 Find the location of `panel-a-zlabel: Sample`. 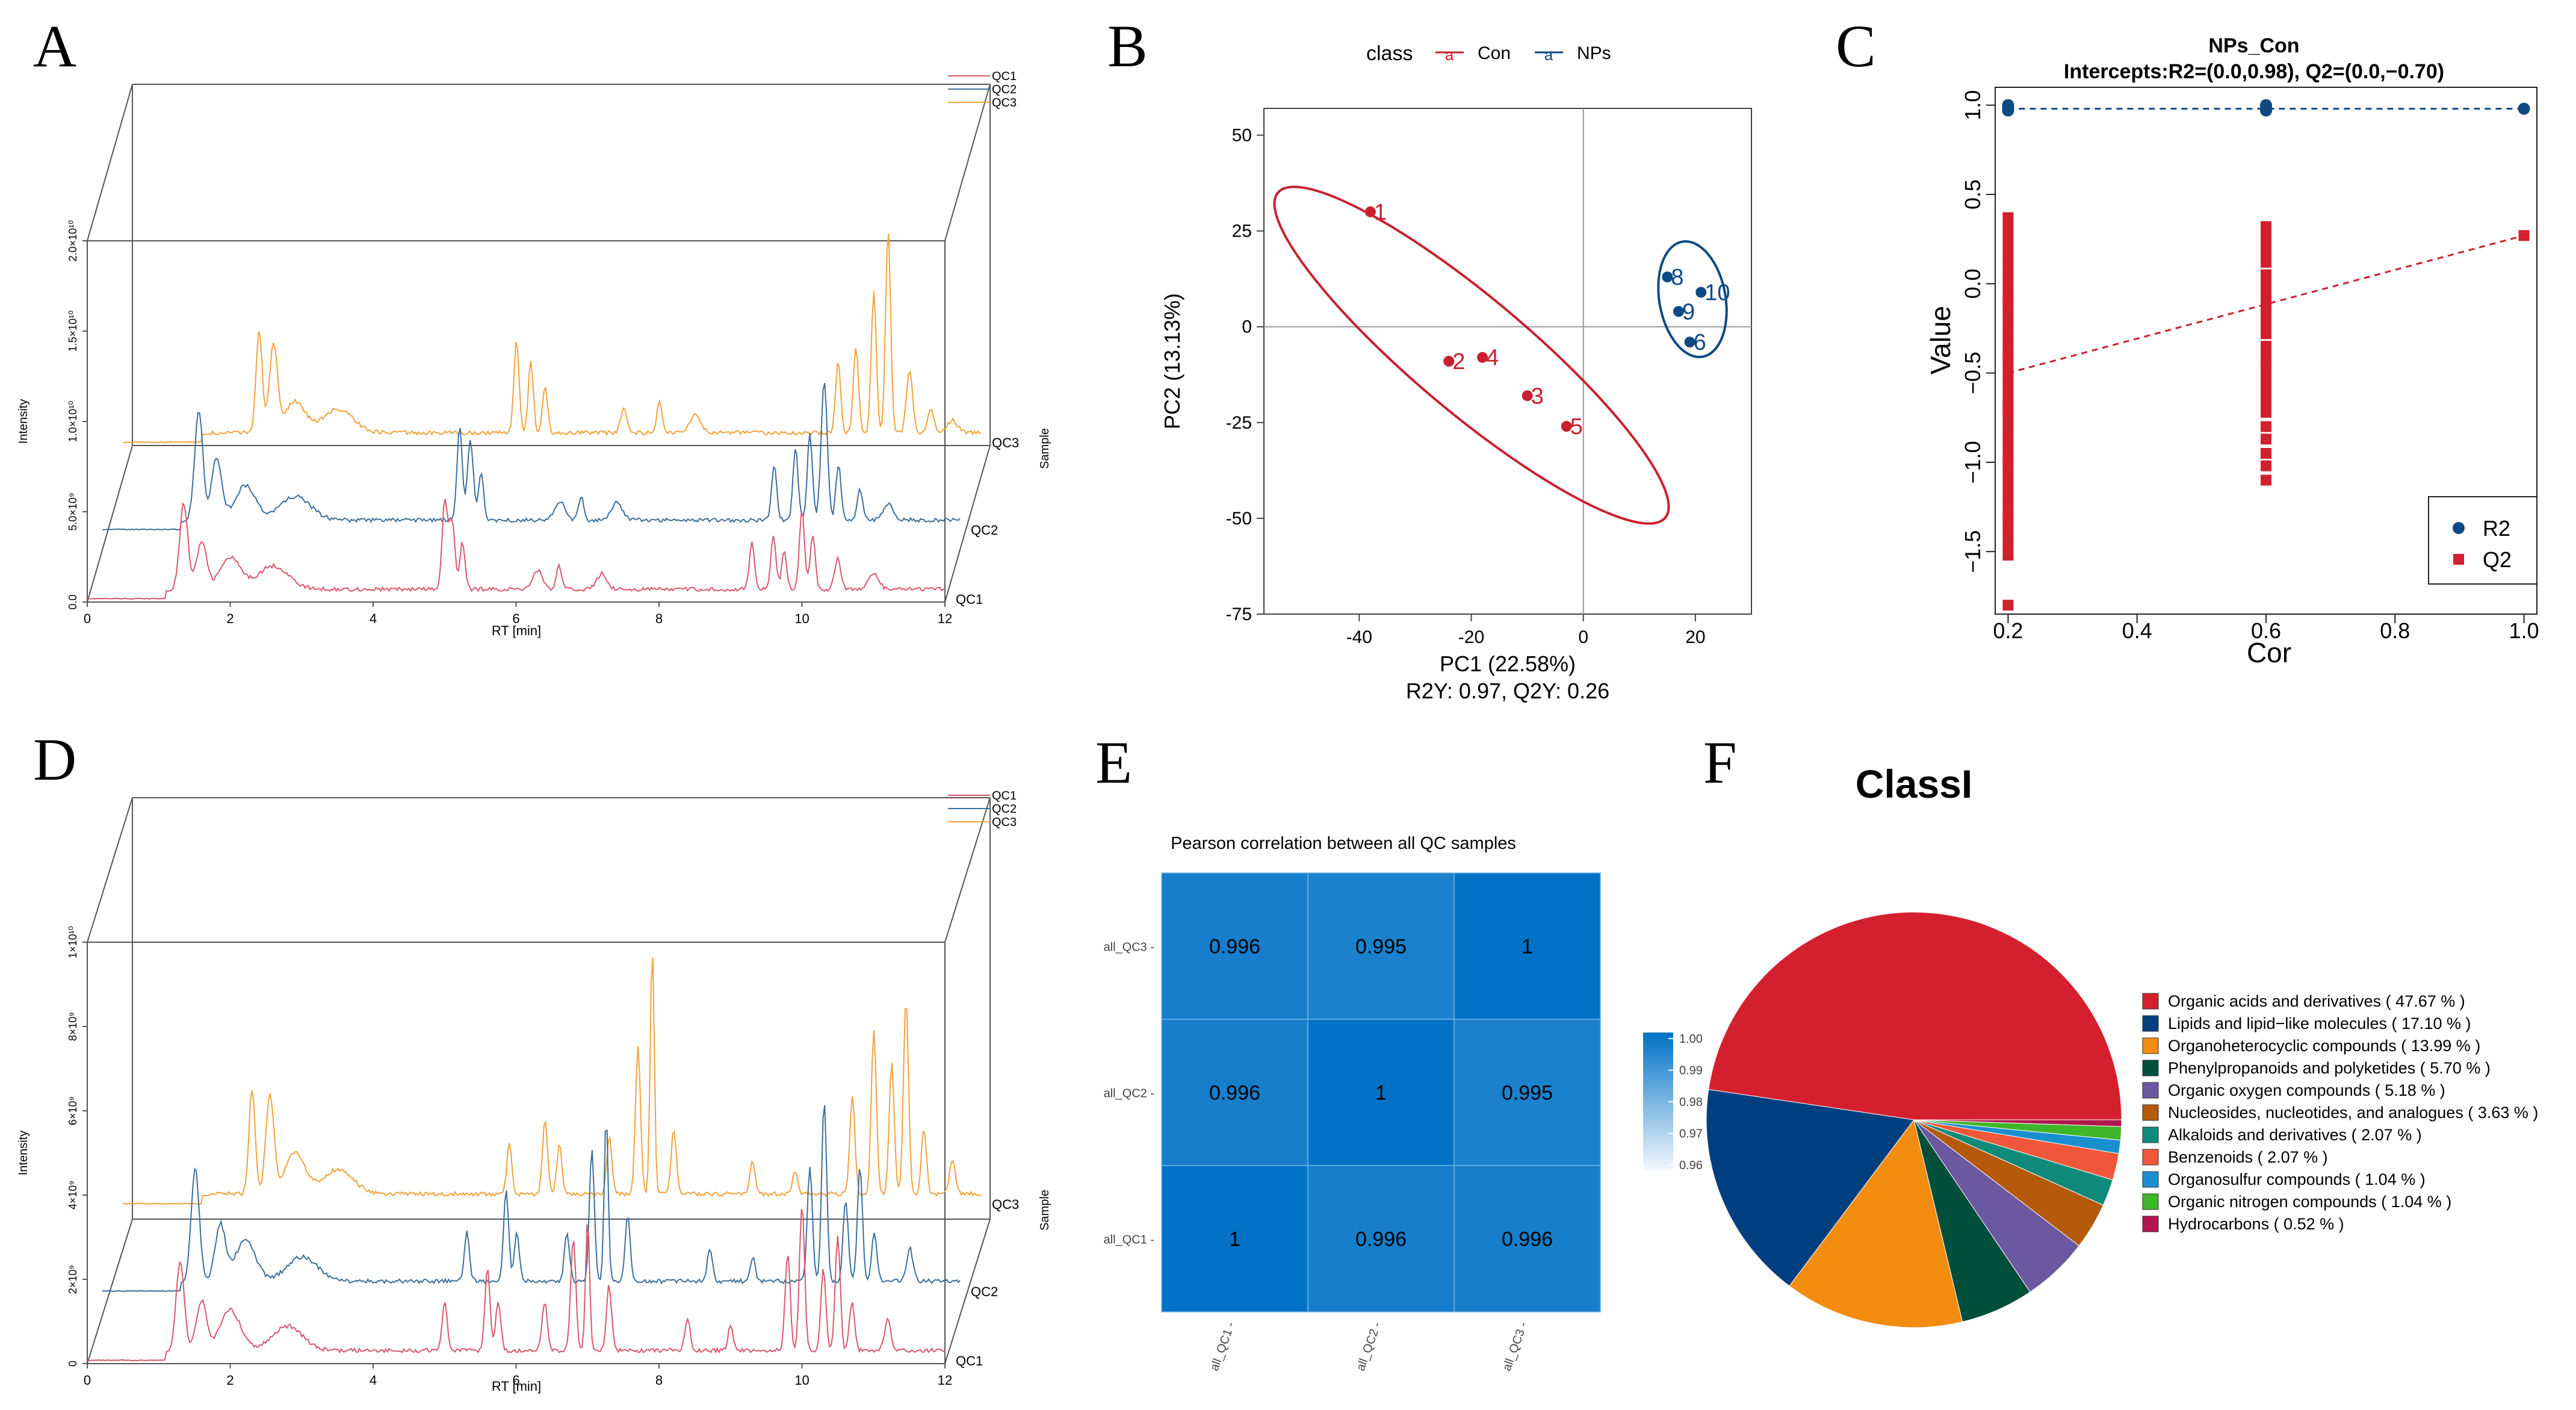

panel-a-zlabel: Sample is located at coordinates (1044, 448).